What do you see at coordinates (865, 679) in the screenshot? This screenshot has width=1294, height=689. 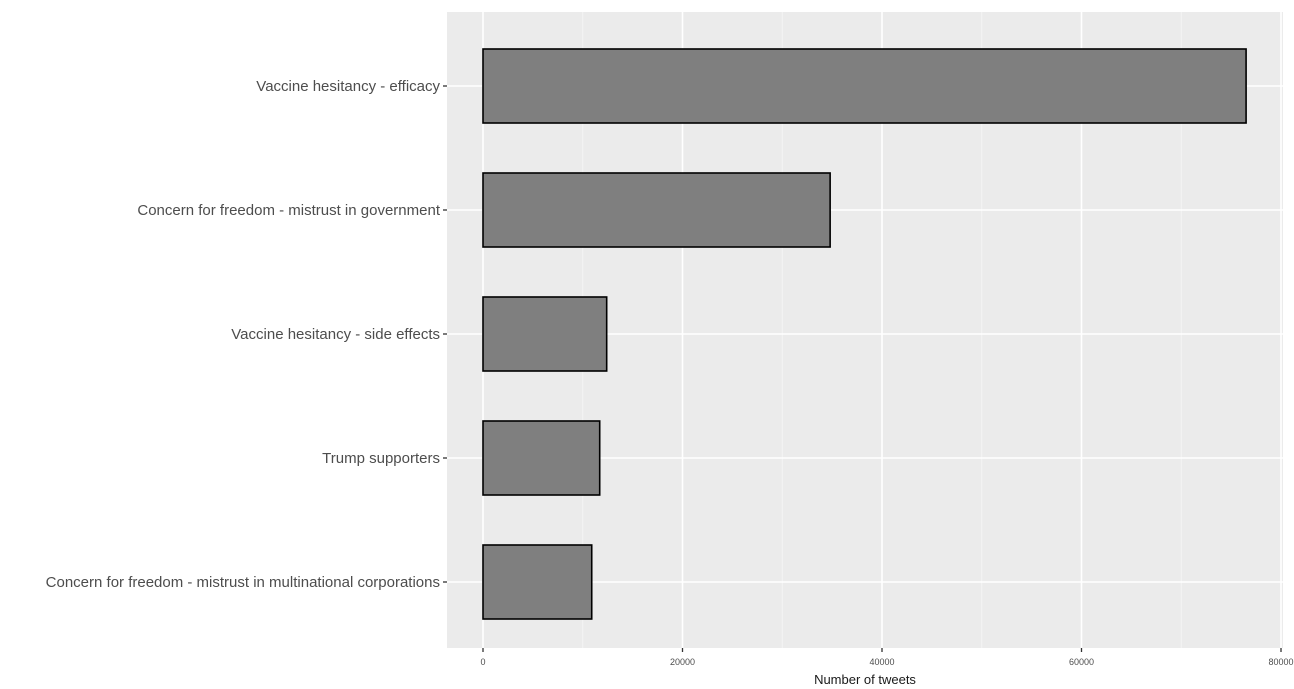 I see `x-axis-title: Number of tweets` at bounding box center [865, 679].